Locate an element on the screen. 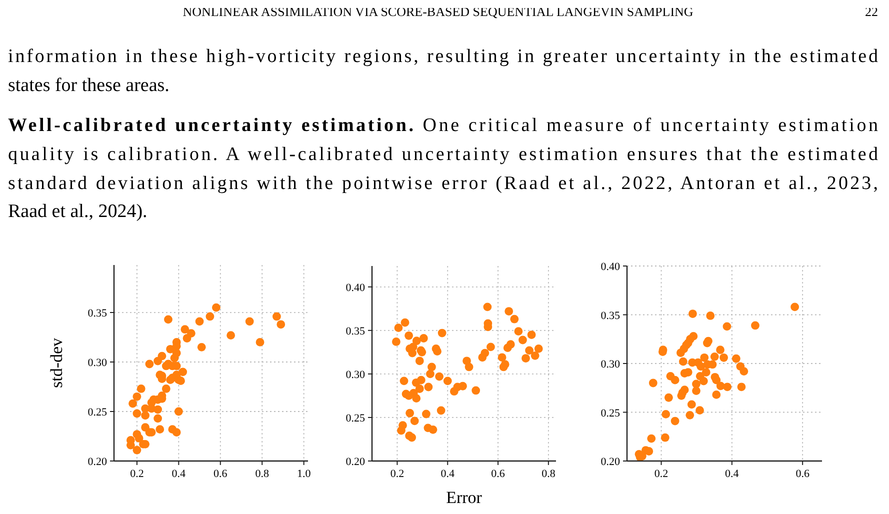  y-axis-title: std-dev is located at coordinates (56, 362).